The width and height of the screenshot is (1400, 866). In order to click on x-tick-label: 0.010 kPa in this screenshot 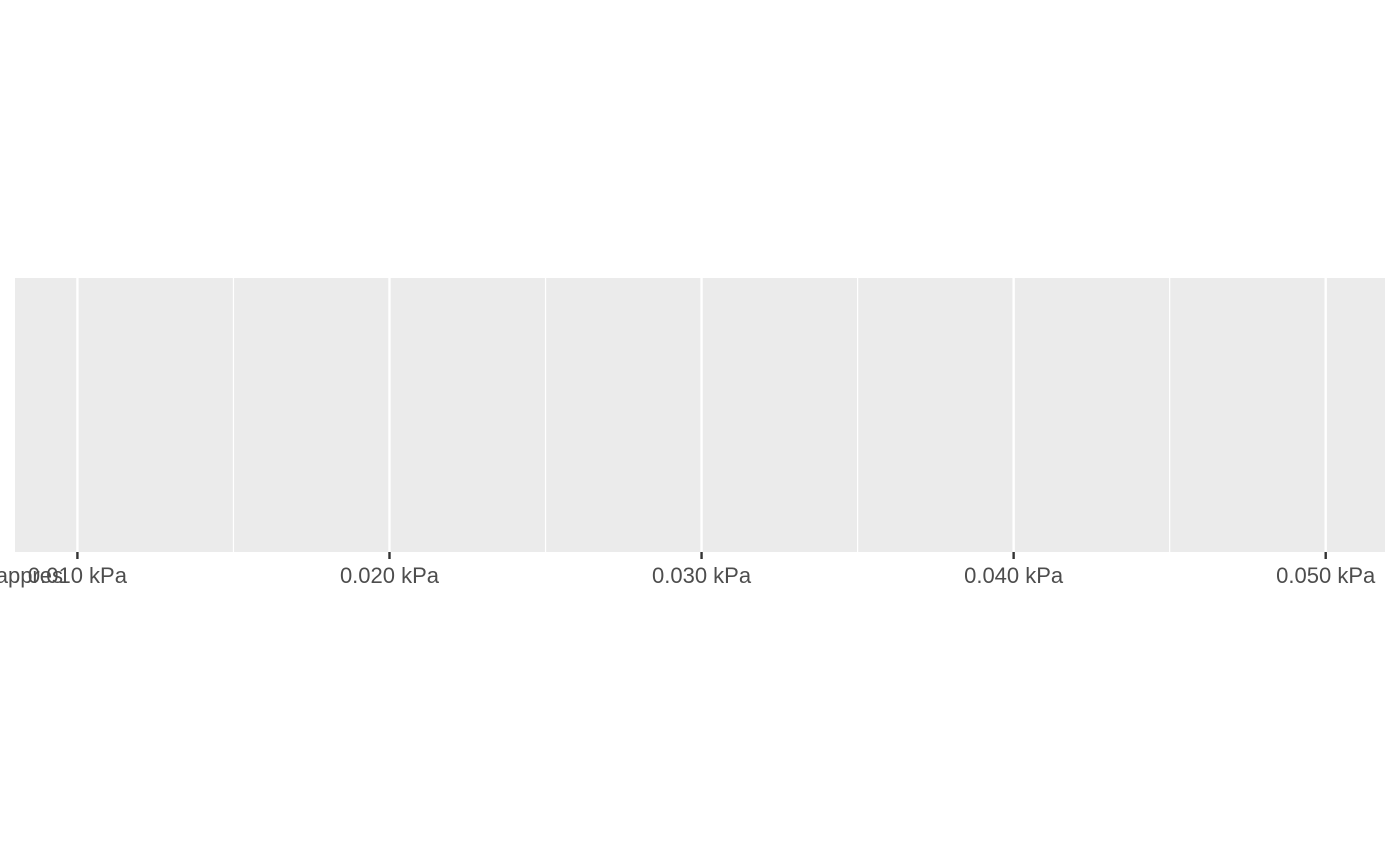, I will do `click(78, 575)`.